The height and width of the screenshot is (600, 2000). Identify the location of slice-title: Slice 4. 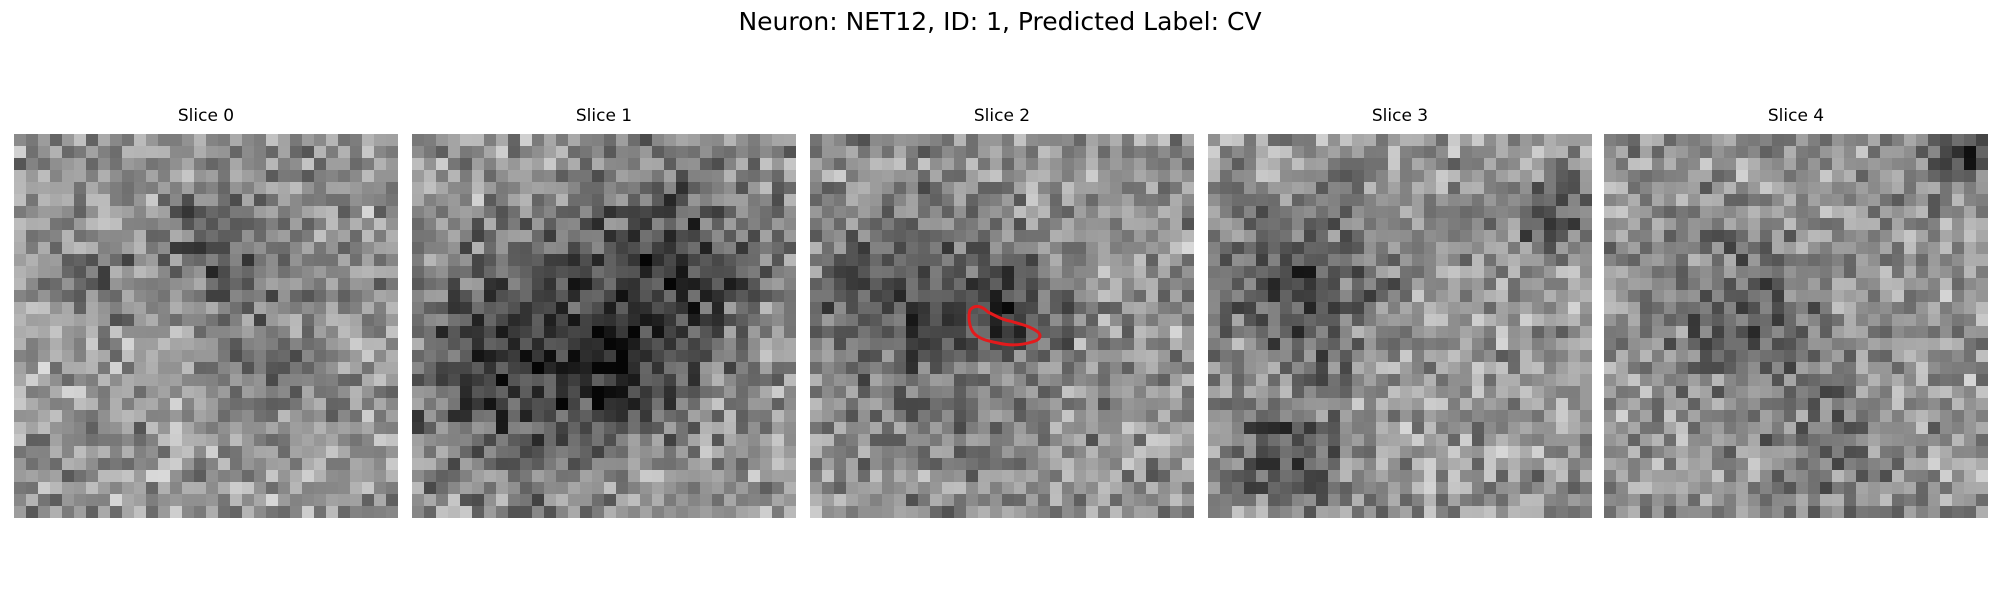
(1796, 116).